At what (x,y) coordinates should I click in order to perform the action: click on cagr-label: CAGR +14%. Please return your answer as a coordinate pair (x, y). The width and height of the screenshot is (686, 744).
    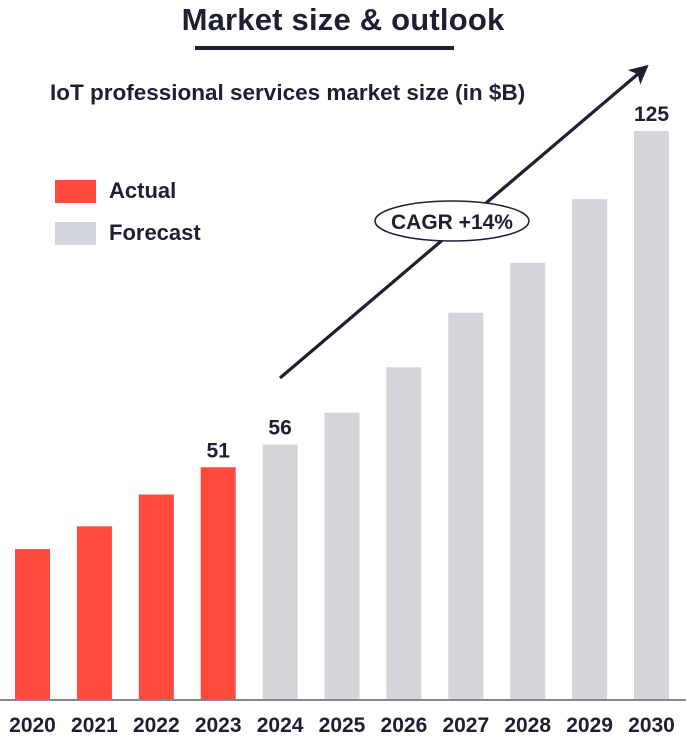
    Looking at the image, I should click on (452, 222).